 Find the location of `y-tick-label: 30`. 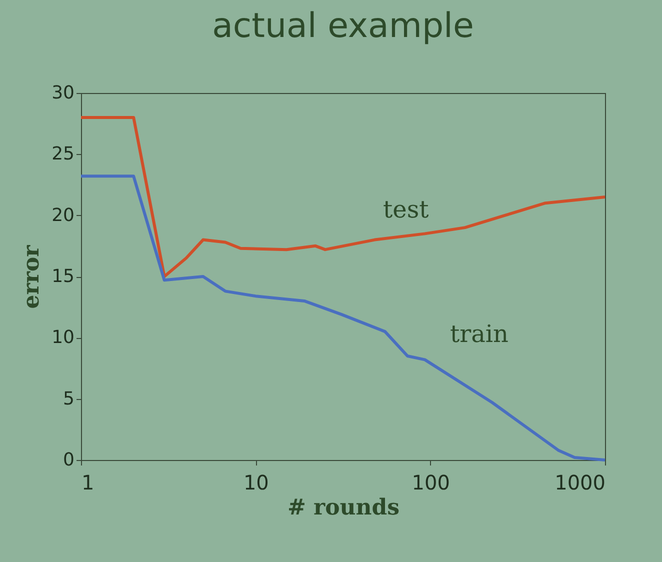

y-tick-label: 30 is located at coordinates (63, 93).